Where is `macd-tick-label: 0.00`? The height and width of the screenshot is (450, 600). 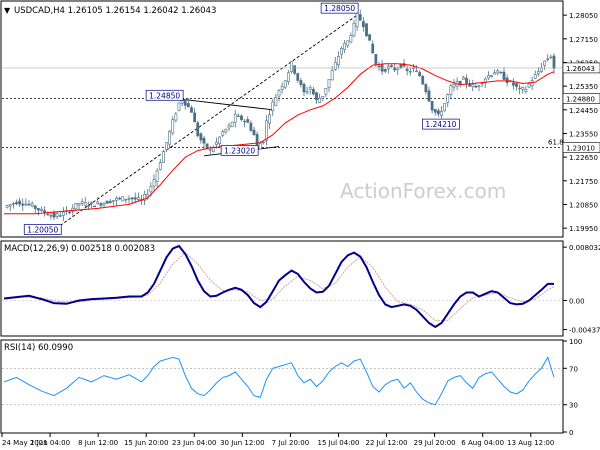 macd-tick-label: 0.00 is located at coordinates (577, 301).